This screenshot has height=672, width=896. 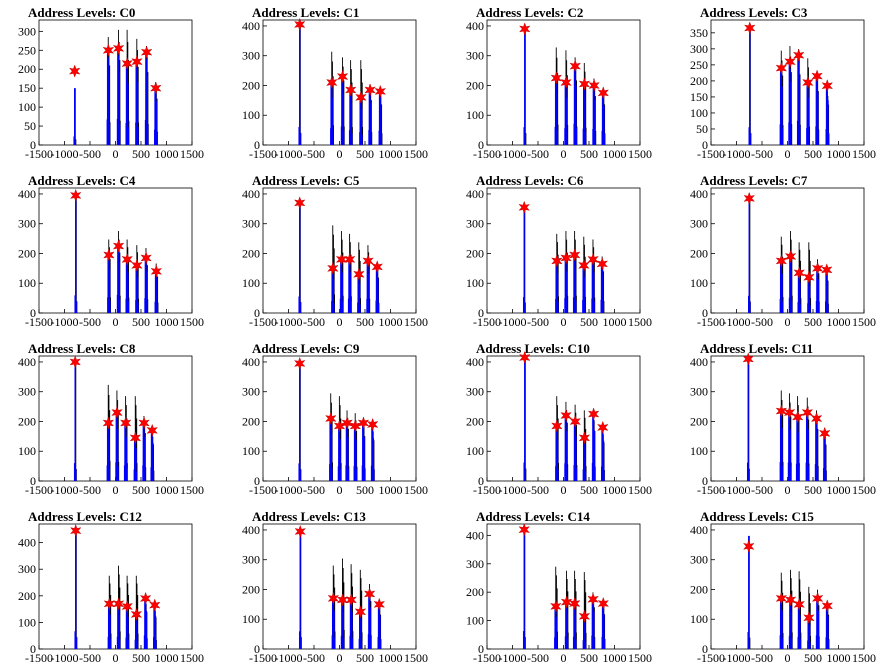 I want to click on chart-title: Address Levels: C9, so click(x=306, y=348).